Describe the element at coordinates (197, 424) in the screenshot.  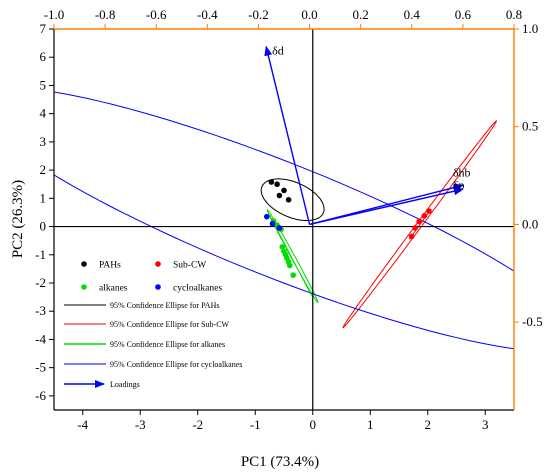
I see `x-tick-label-2: -2` at that location.